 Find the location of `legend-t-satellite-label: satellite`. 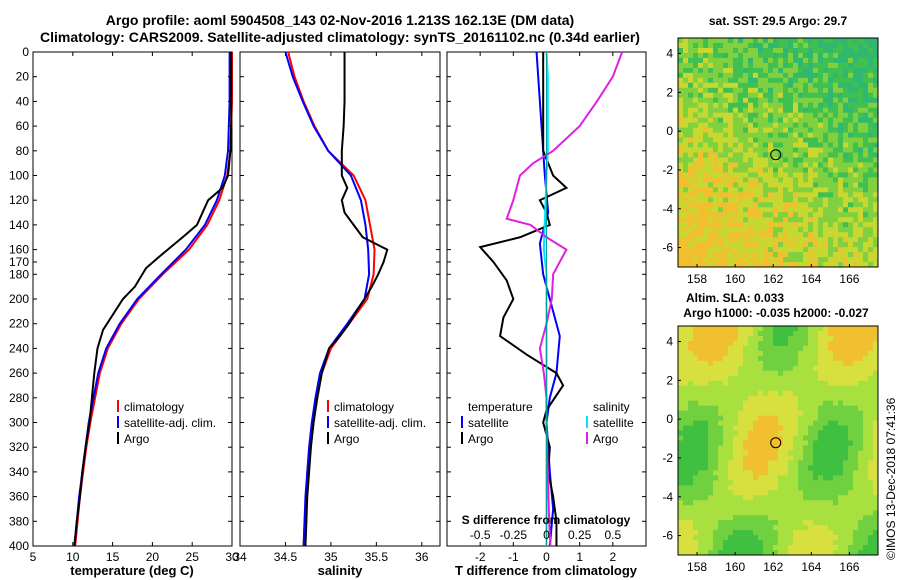

legend-t-satellite-label: satellite is located at coordinates (488, 423).